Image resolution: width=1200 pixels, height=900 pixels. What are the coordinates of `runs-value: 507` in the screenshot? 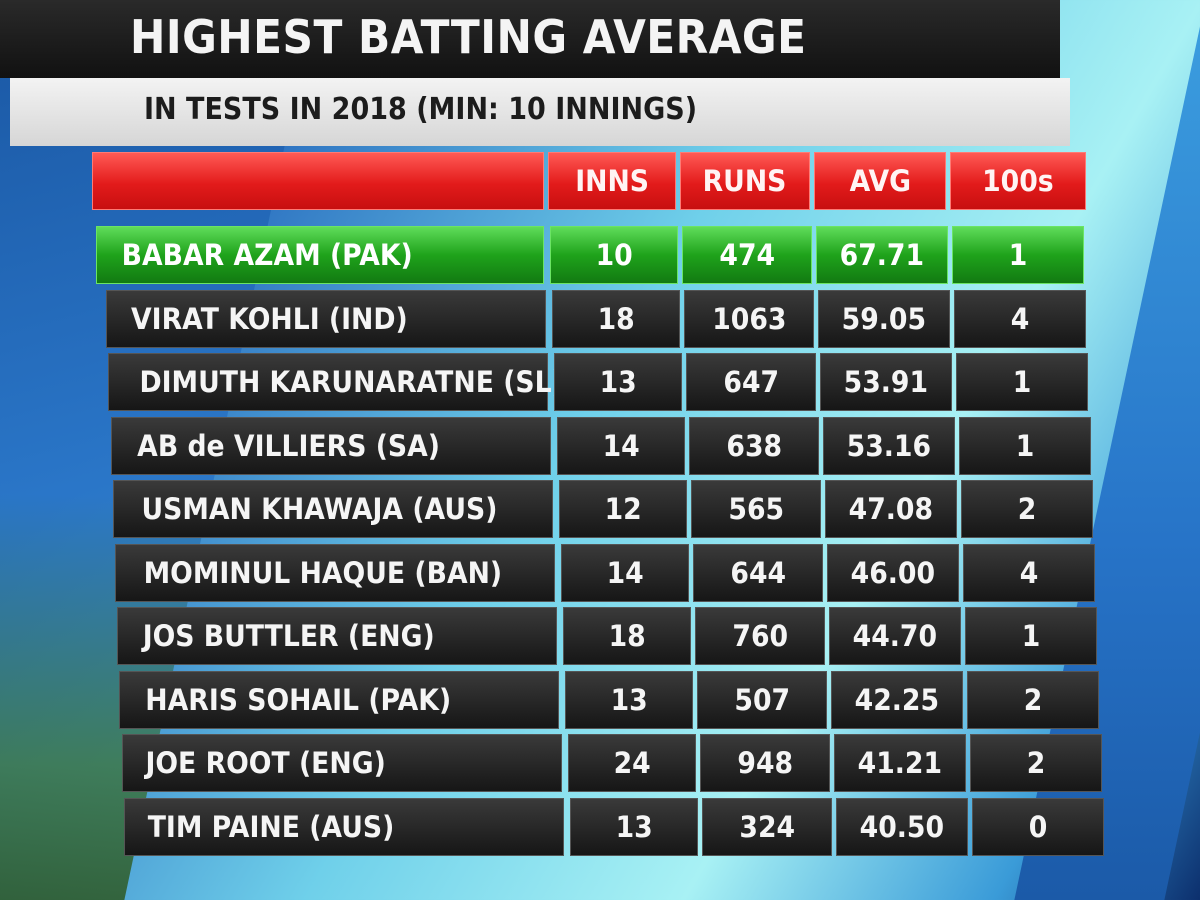 It's located at (762, 699).